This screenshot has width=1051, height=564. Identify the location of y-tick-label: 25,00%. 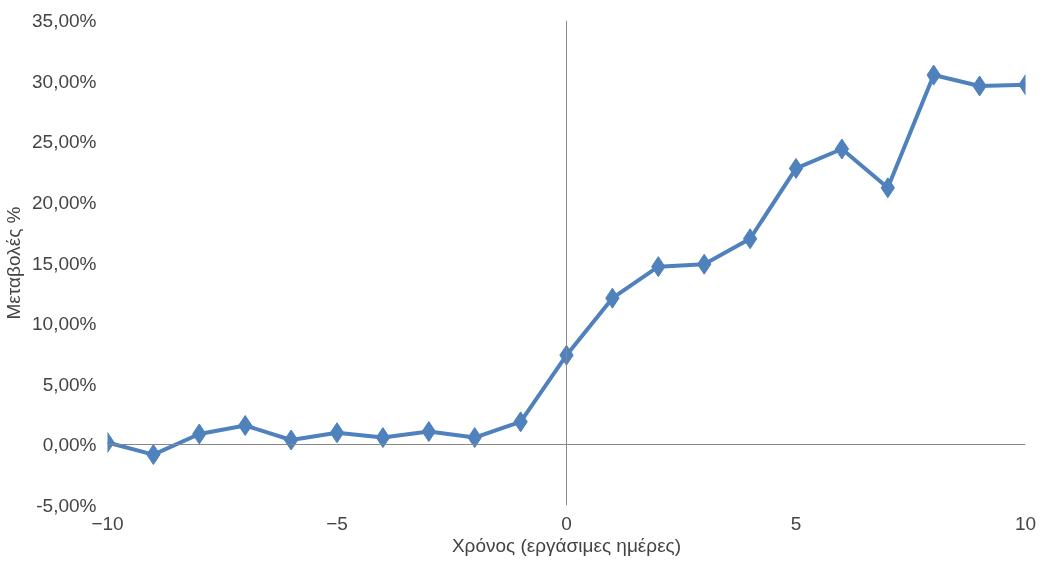
(64, 142).